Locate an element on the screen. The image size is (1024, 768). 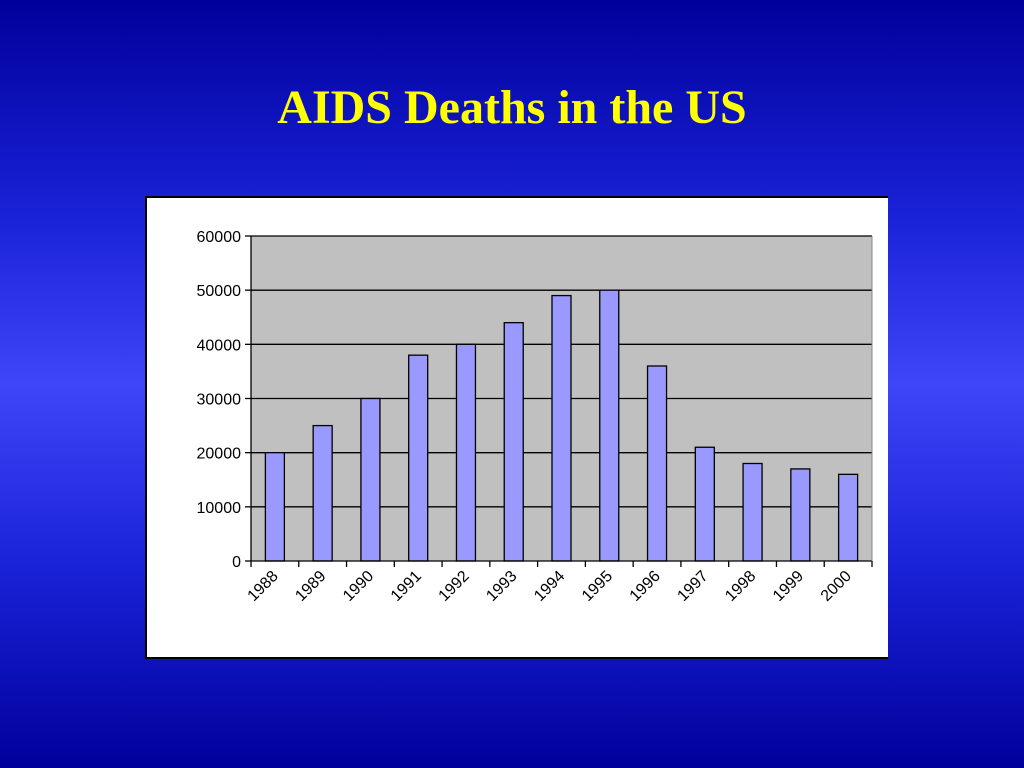
y-tick-label: 10000 is located at coordinates (219, 508).